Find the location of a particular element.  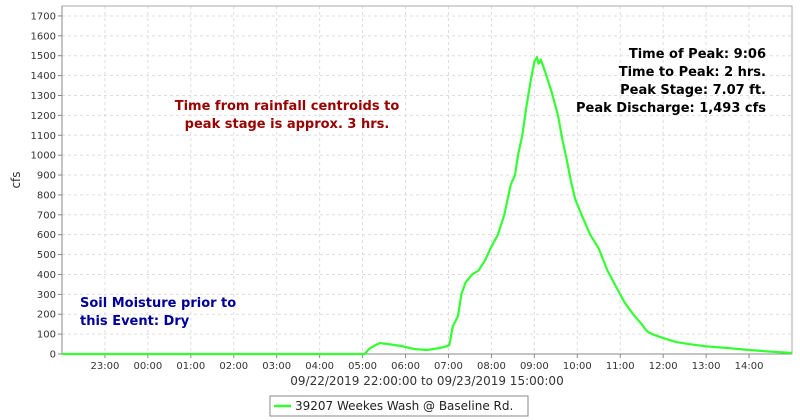

soil-moisture-annotation: Soil Moisture prior to this Event: Dry is located at coordinates (158, 312).